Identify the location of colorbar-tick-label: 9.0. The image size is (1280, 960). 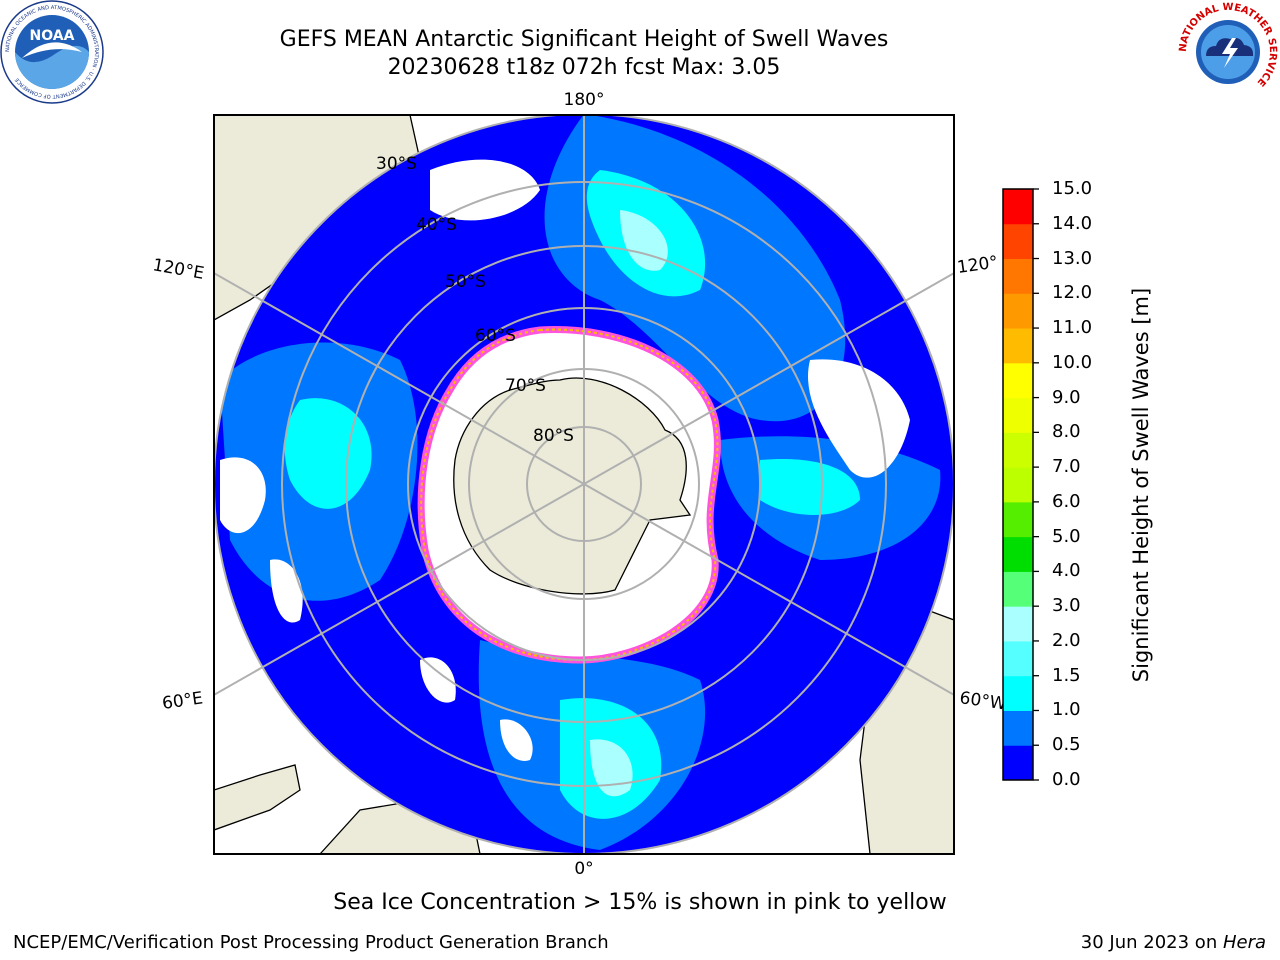
(1066, 397).